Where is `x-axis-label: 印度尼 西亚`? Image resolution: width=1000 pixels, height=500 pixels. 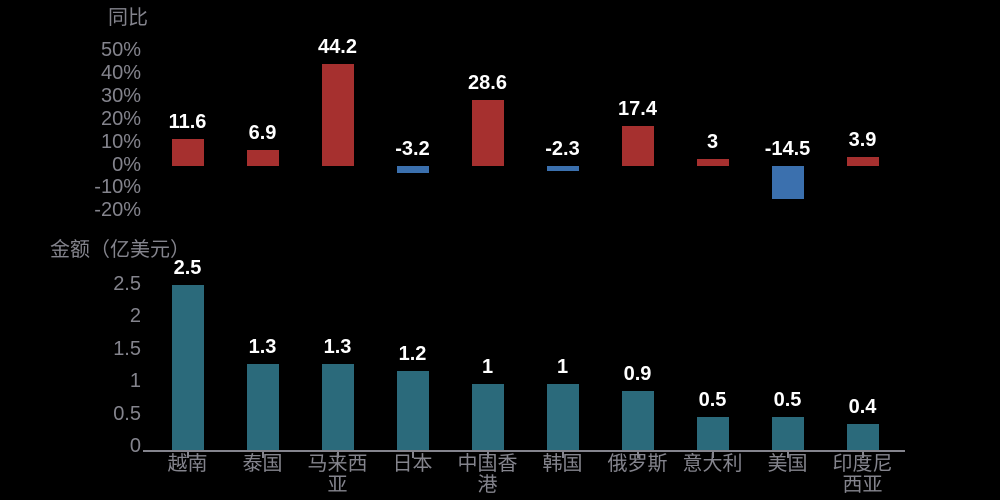
x-axis-label: 印度尼 西亚 is located at coordinates (862, 475).